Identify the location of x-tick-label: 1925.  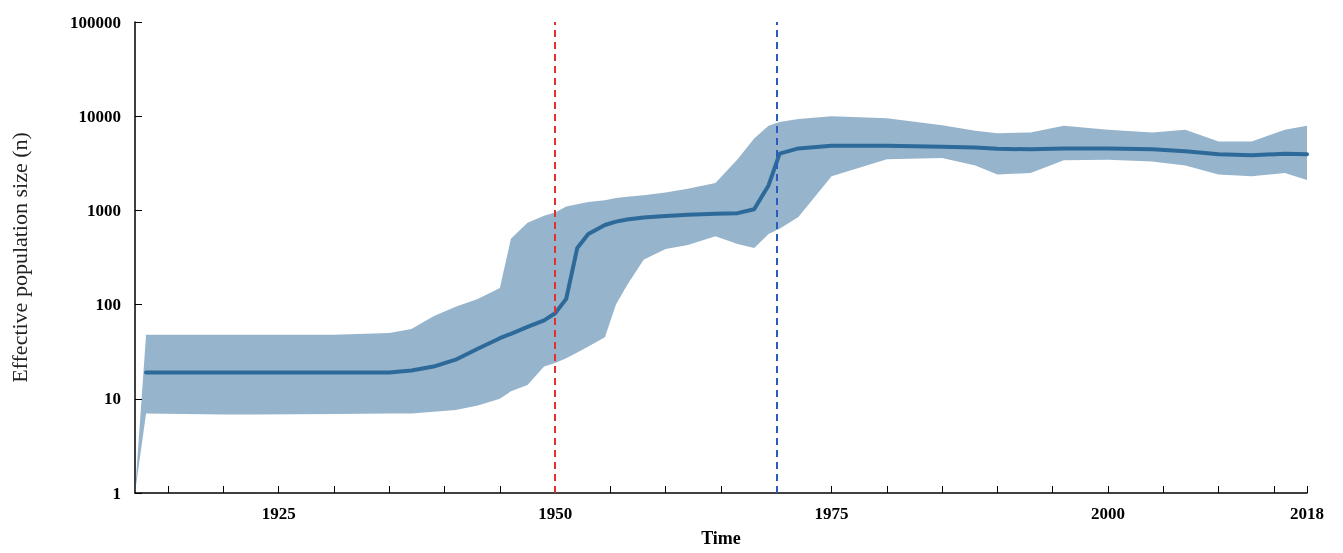
(278, 513).